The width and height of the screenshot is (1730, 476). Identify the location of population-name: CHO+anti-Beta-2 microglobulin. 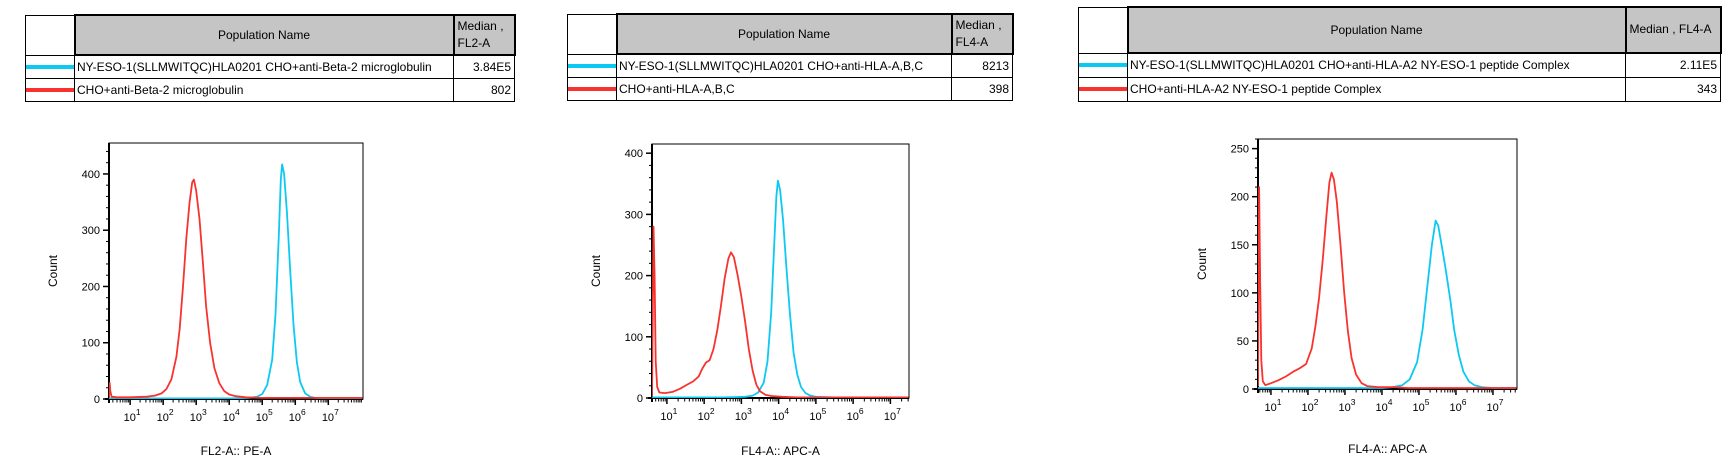
(264, 89).